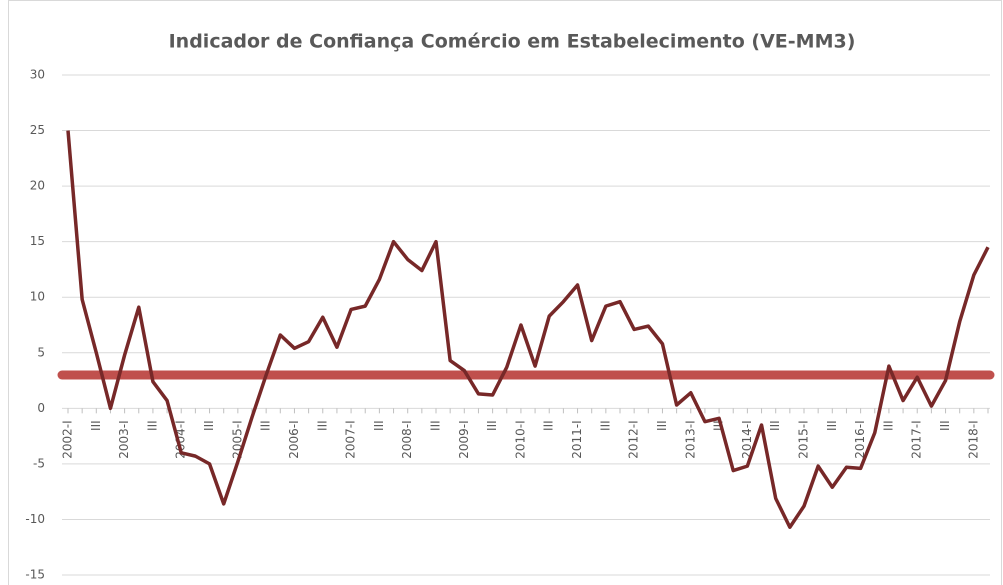  I want to click on x-tick-label: 2011-I, so click(577, 439).